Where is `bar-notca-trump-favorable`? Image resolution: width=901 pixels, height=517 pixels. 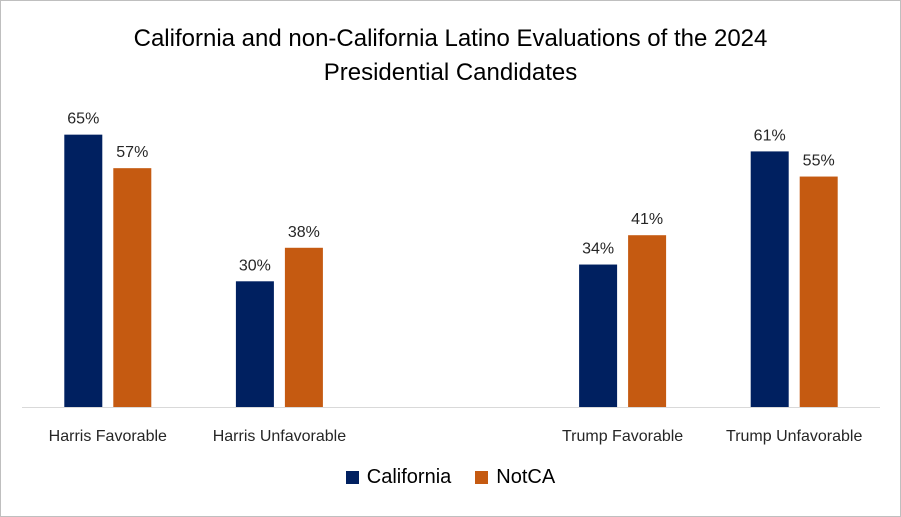
bar-notca-trump-favorable is located at coordinates (647, 321).